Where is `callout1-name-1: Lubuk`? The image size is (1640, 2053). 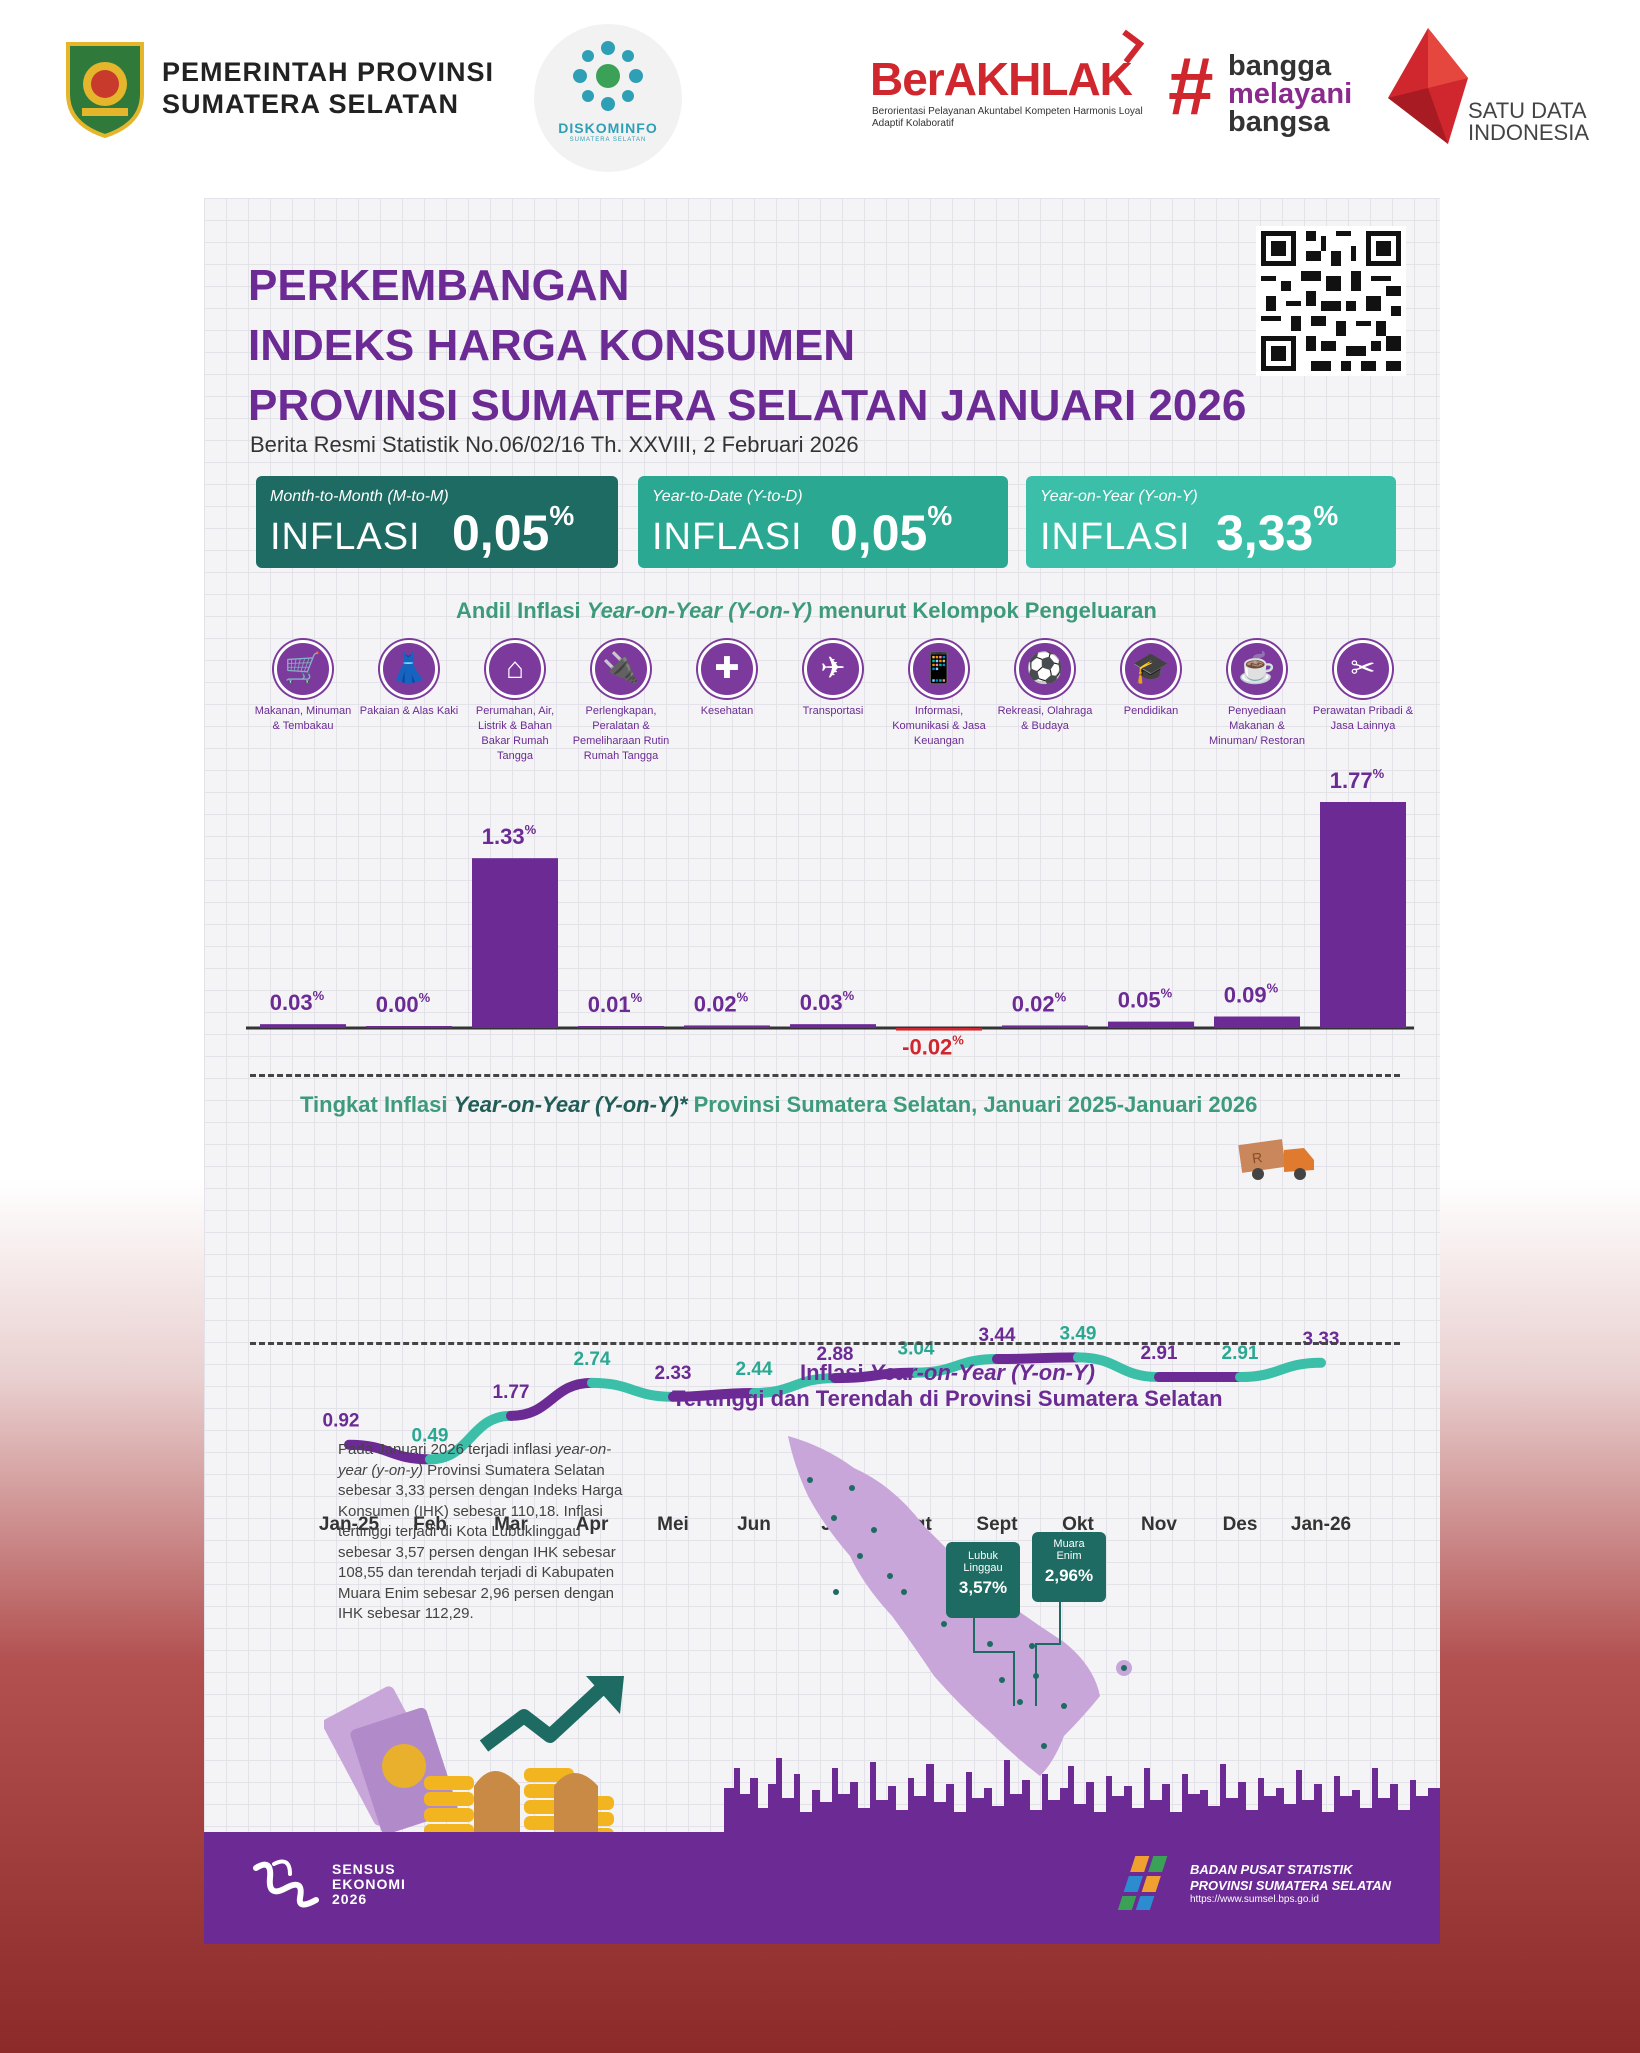 callout1-name-1: Lubuk is located at coordinates (983, 1556).